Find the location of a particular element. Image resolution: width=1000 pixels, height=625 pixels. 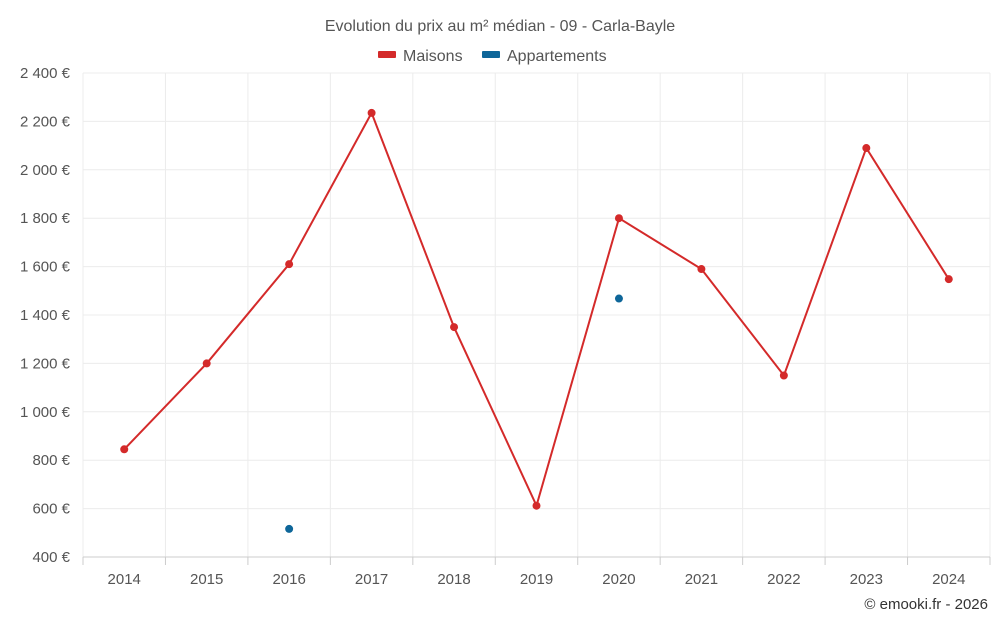

legend-label-maisons: Maisons is located at coordinates (433, 56).